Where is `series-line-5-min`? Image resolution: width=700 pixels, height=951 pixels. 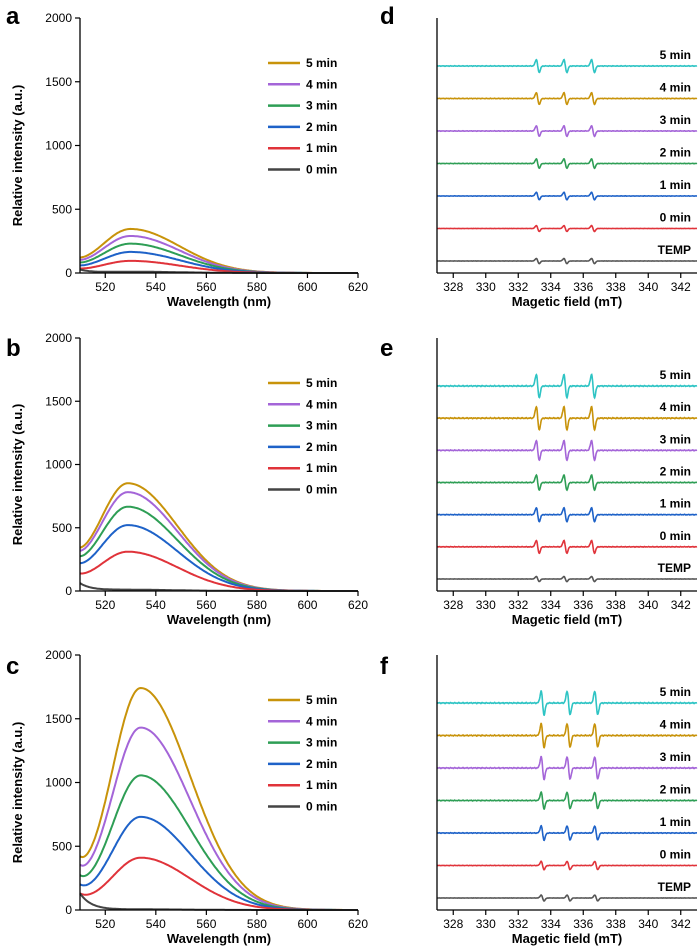 series-line-5-min is located at coordinates (567, 386).